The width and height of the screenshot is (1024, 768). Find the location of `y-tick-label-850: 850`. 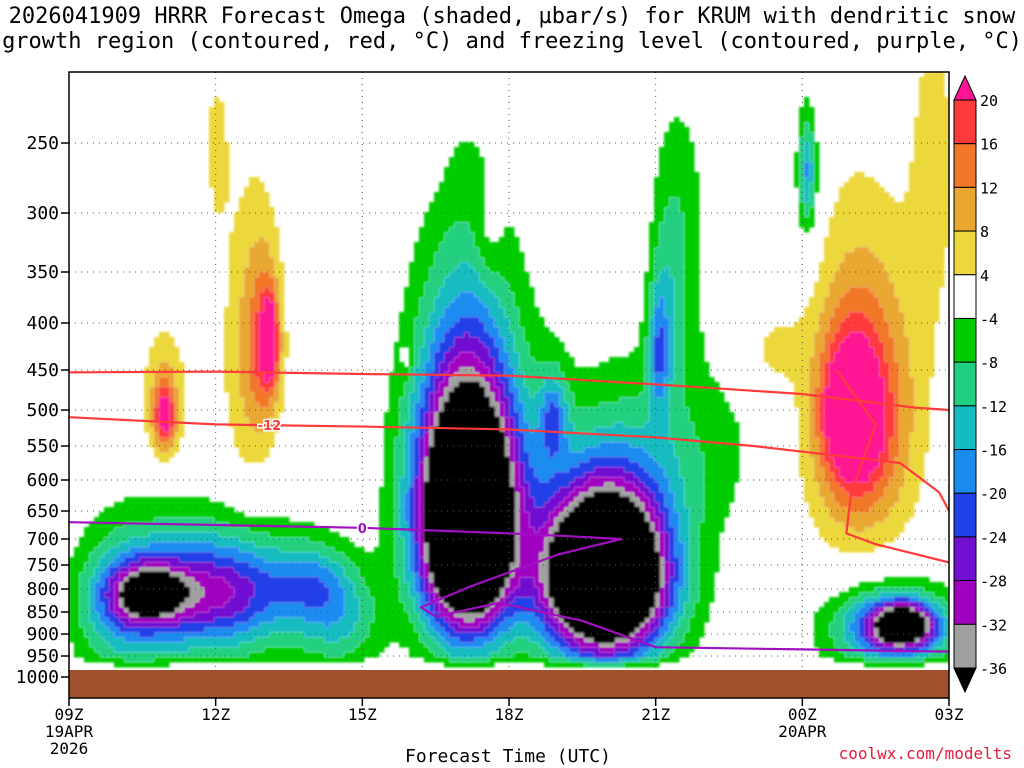

y-tick-label-850: 850 is located at coordinates (42, 612).